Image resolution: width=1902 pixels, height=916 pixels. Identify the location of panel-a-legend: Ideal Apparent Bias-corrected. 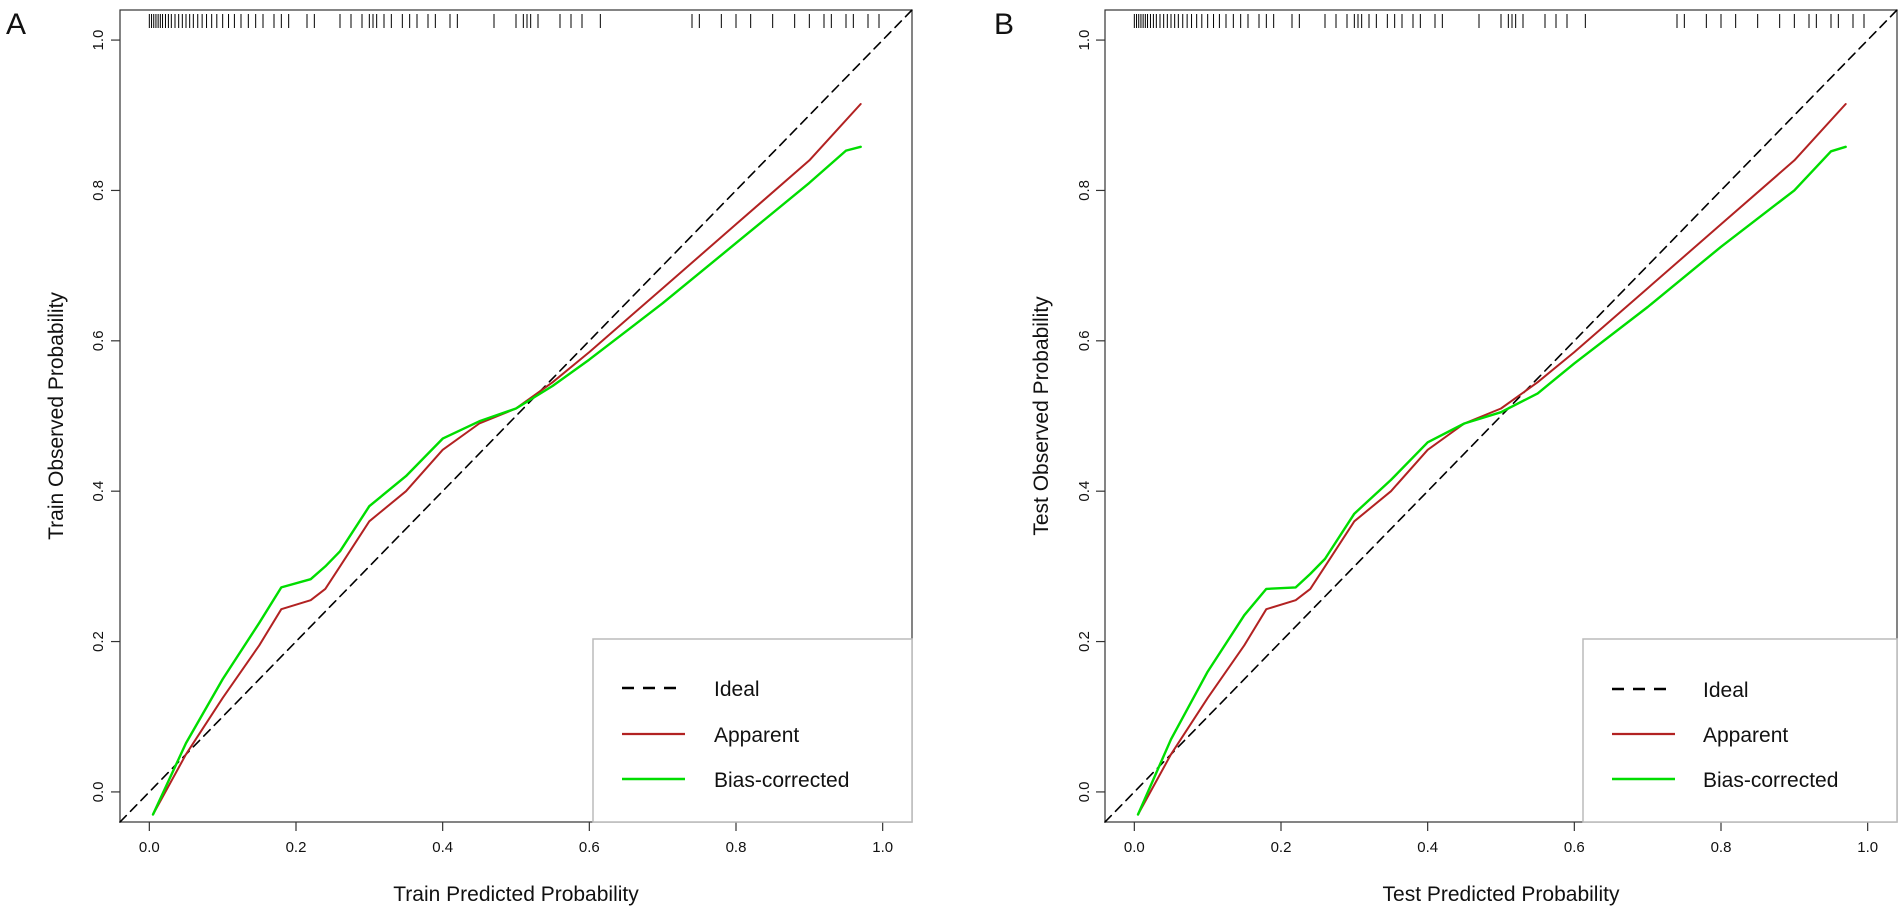
(752, 730).